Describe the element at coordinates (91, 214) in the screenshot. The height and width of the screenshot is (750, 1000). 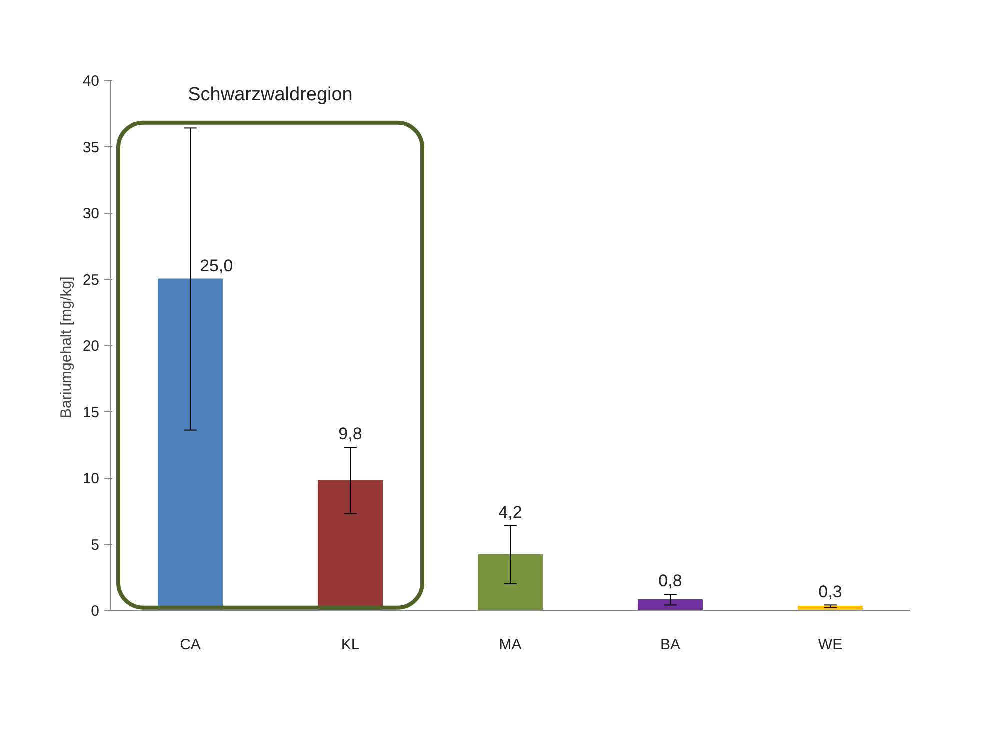
I see `y-tick-label: 30` at that location.